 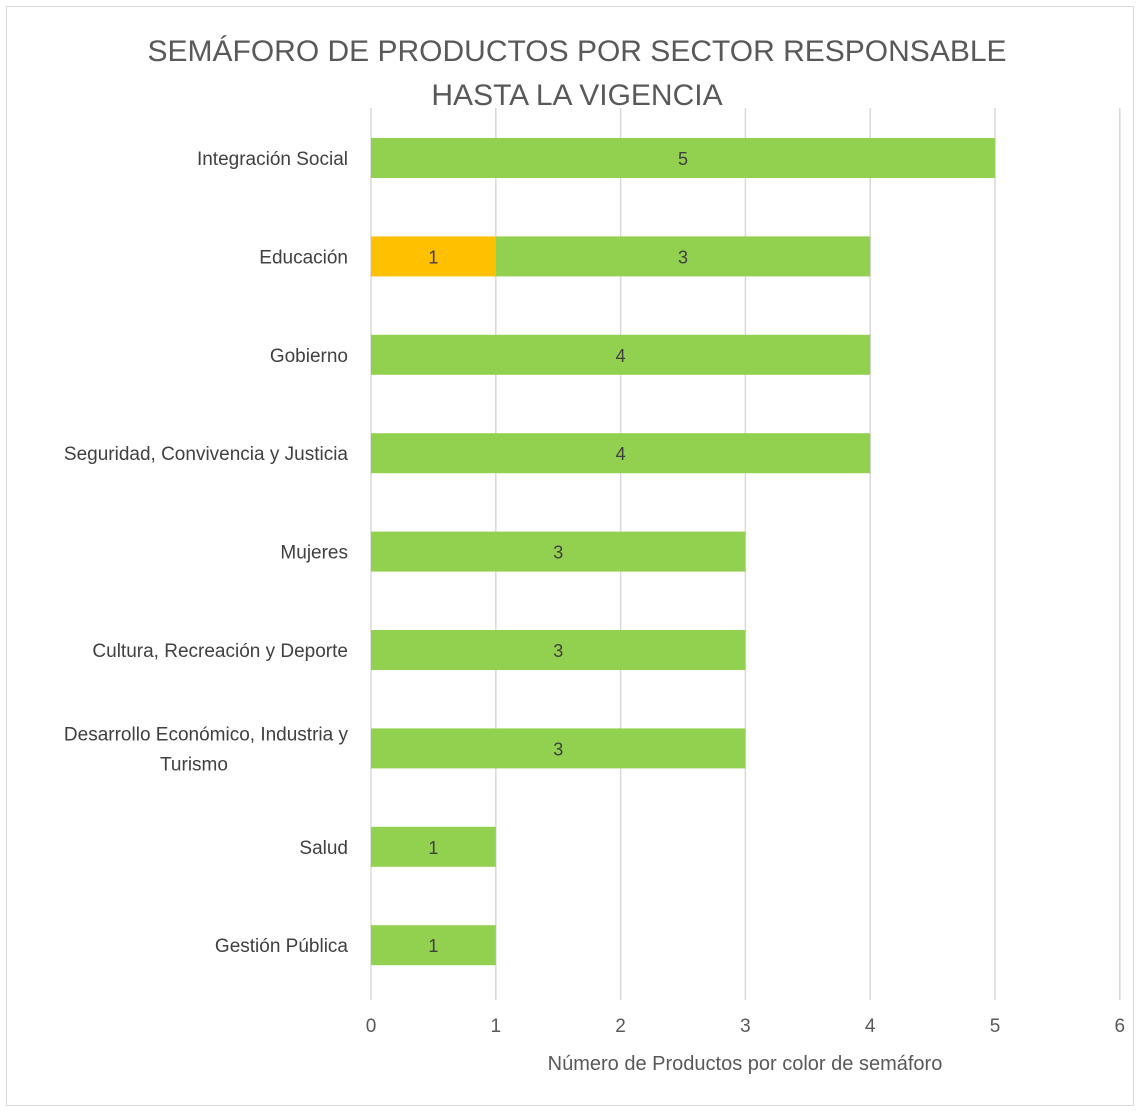 What do you see at coordinates (870, 1026) in the screenshot?
I see `x-tick-label: 4` at bounding box center [870, 1026].